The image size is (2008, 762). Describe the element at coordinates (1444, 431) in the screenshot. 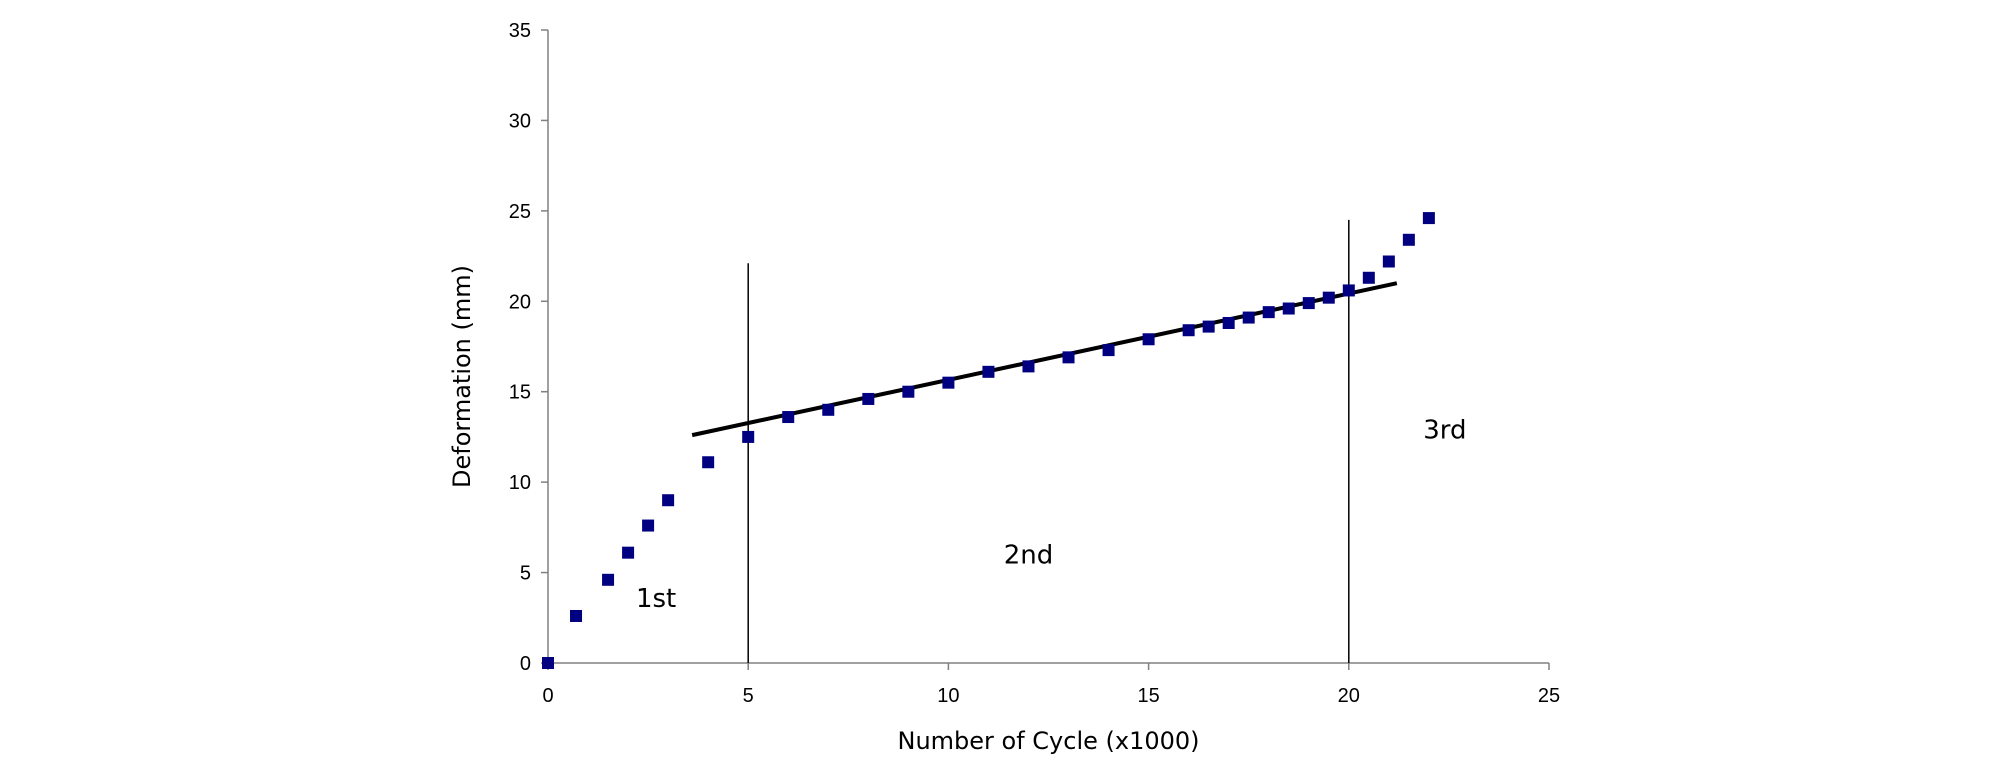

I see `phase-label: 3rd` at that location.